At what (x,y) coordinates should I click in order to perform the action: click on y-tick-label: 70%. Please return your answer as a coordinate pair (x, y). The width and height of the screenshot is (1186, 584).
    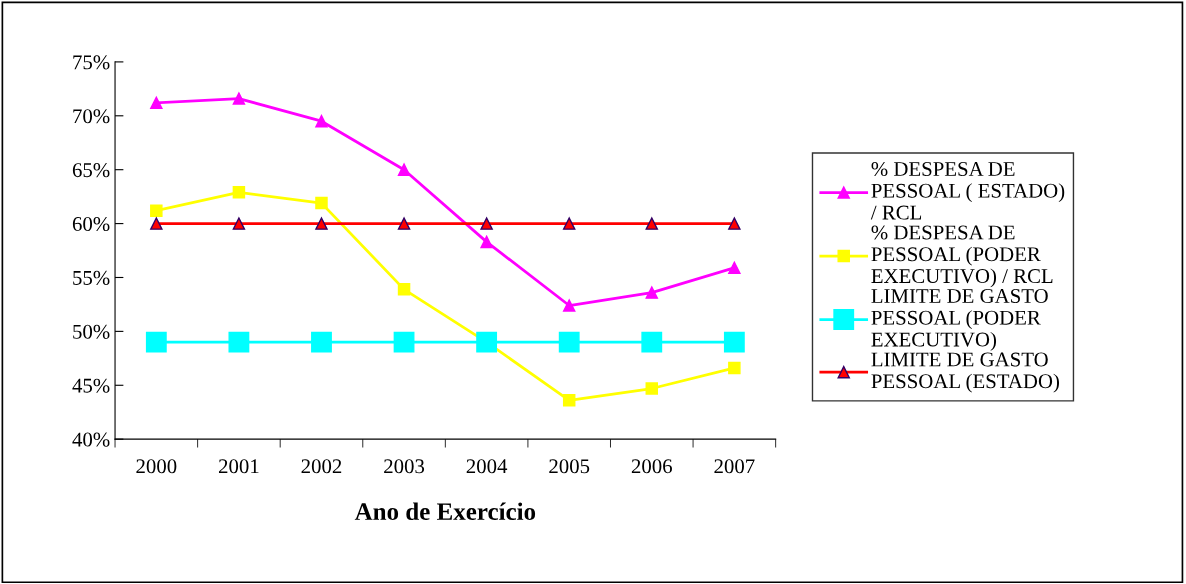
    Looking at the image, I should click on (91, 116).